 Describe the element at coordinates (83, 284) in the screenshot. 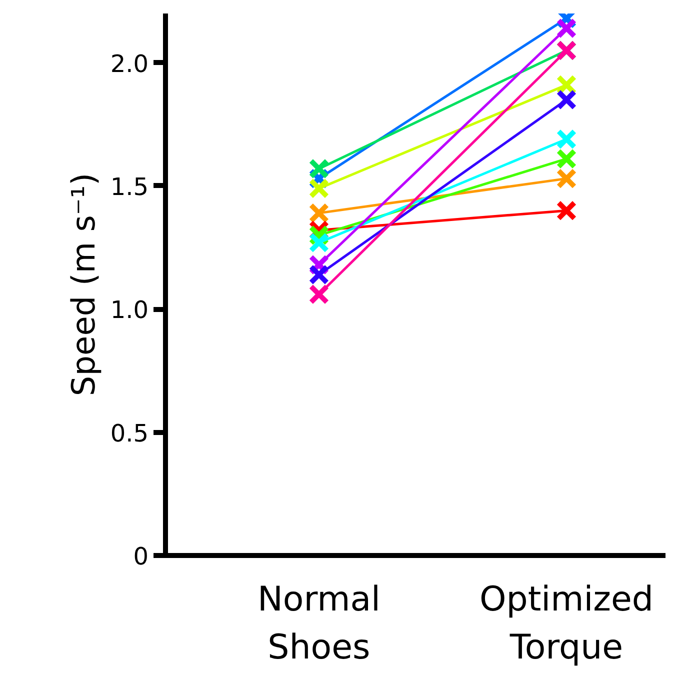

I see `y-axis-title: Speed (m s⁻¹)` at that location.